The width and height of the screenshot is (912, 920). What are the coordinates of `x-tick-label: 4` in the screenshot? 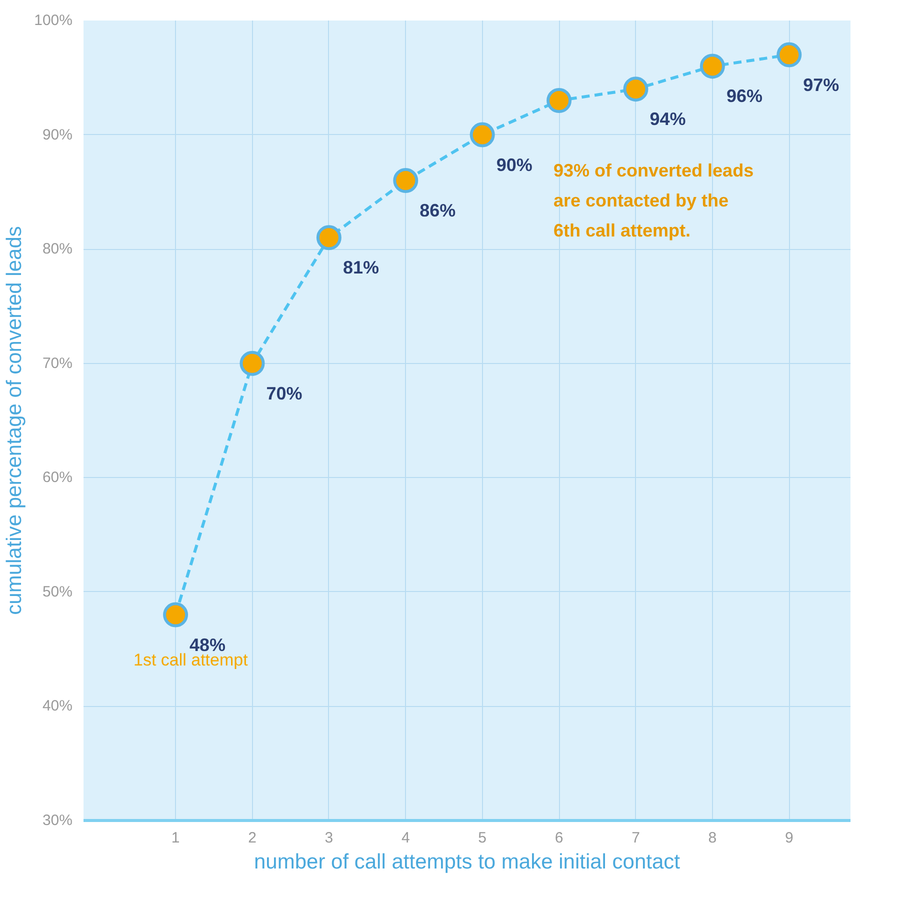 It's located at (405, 838).